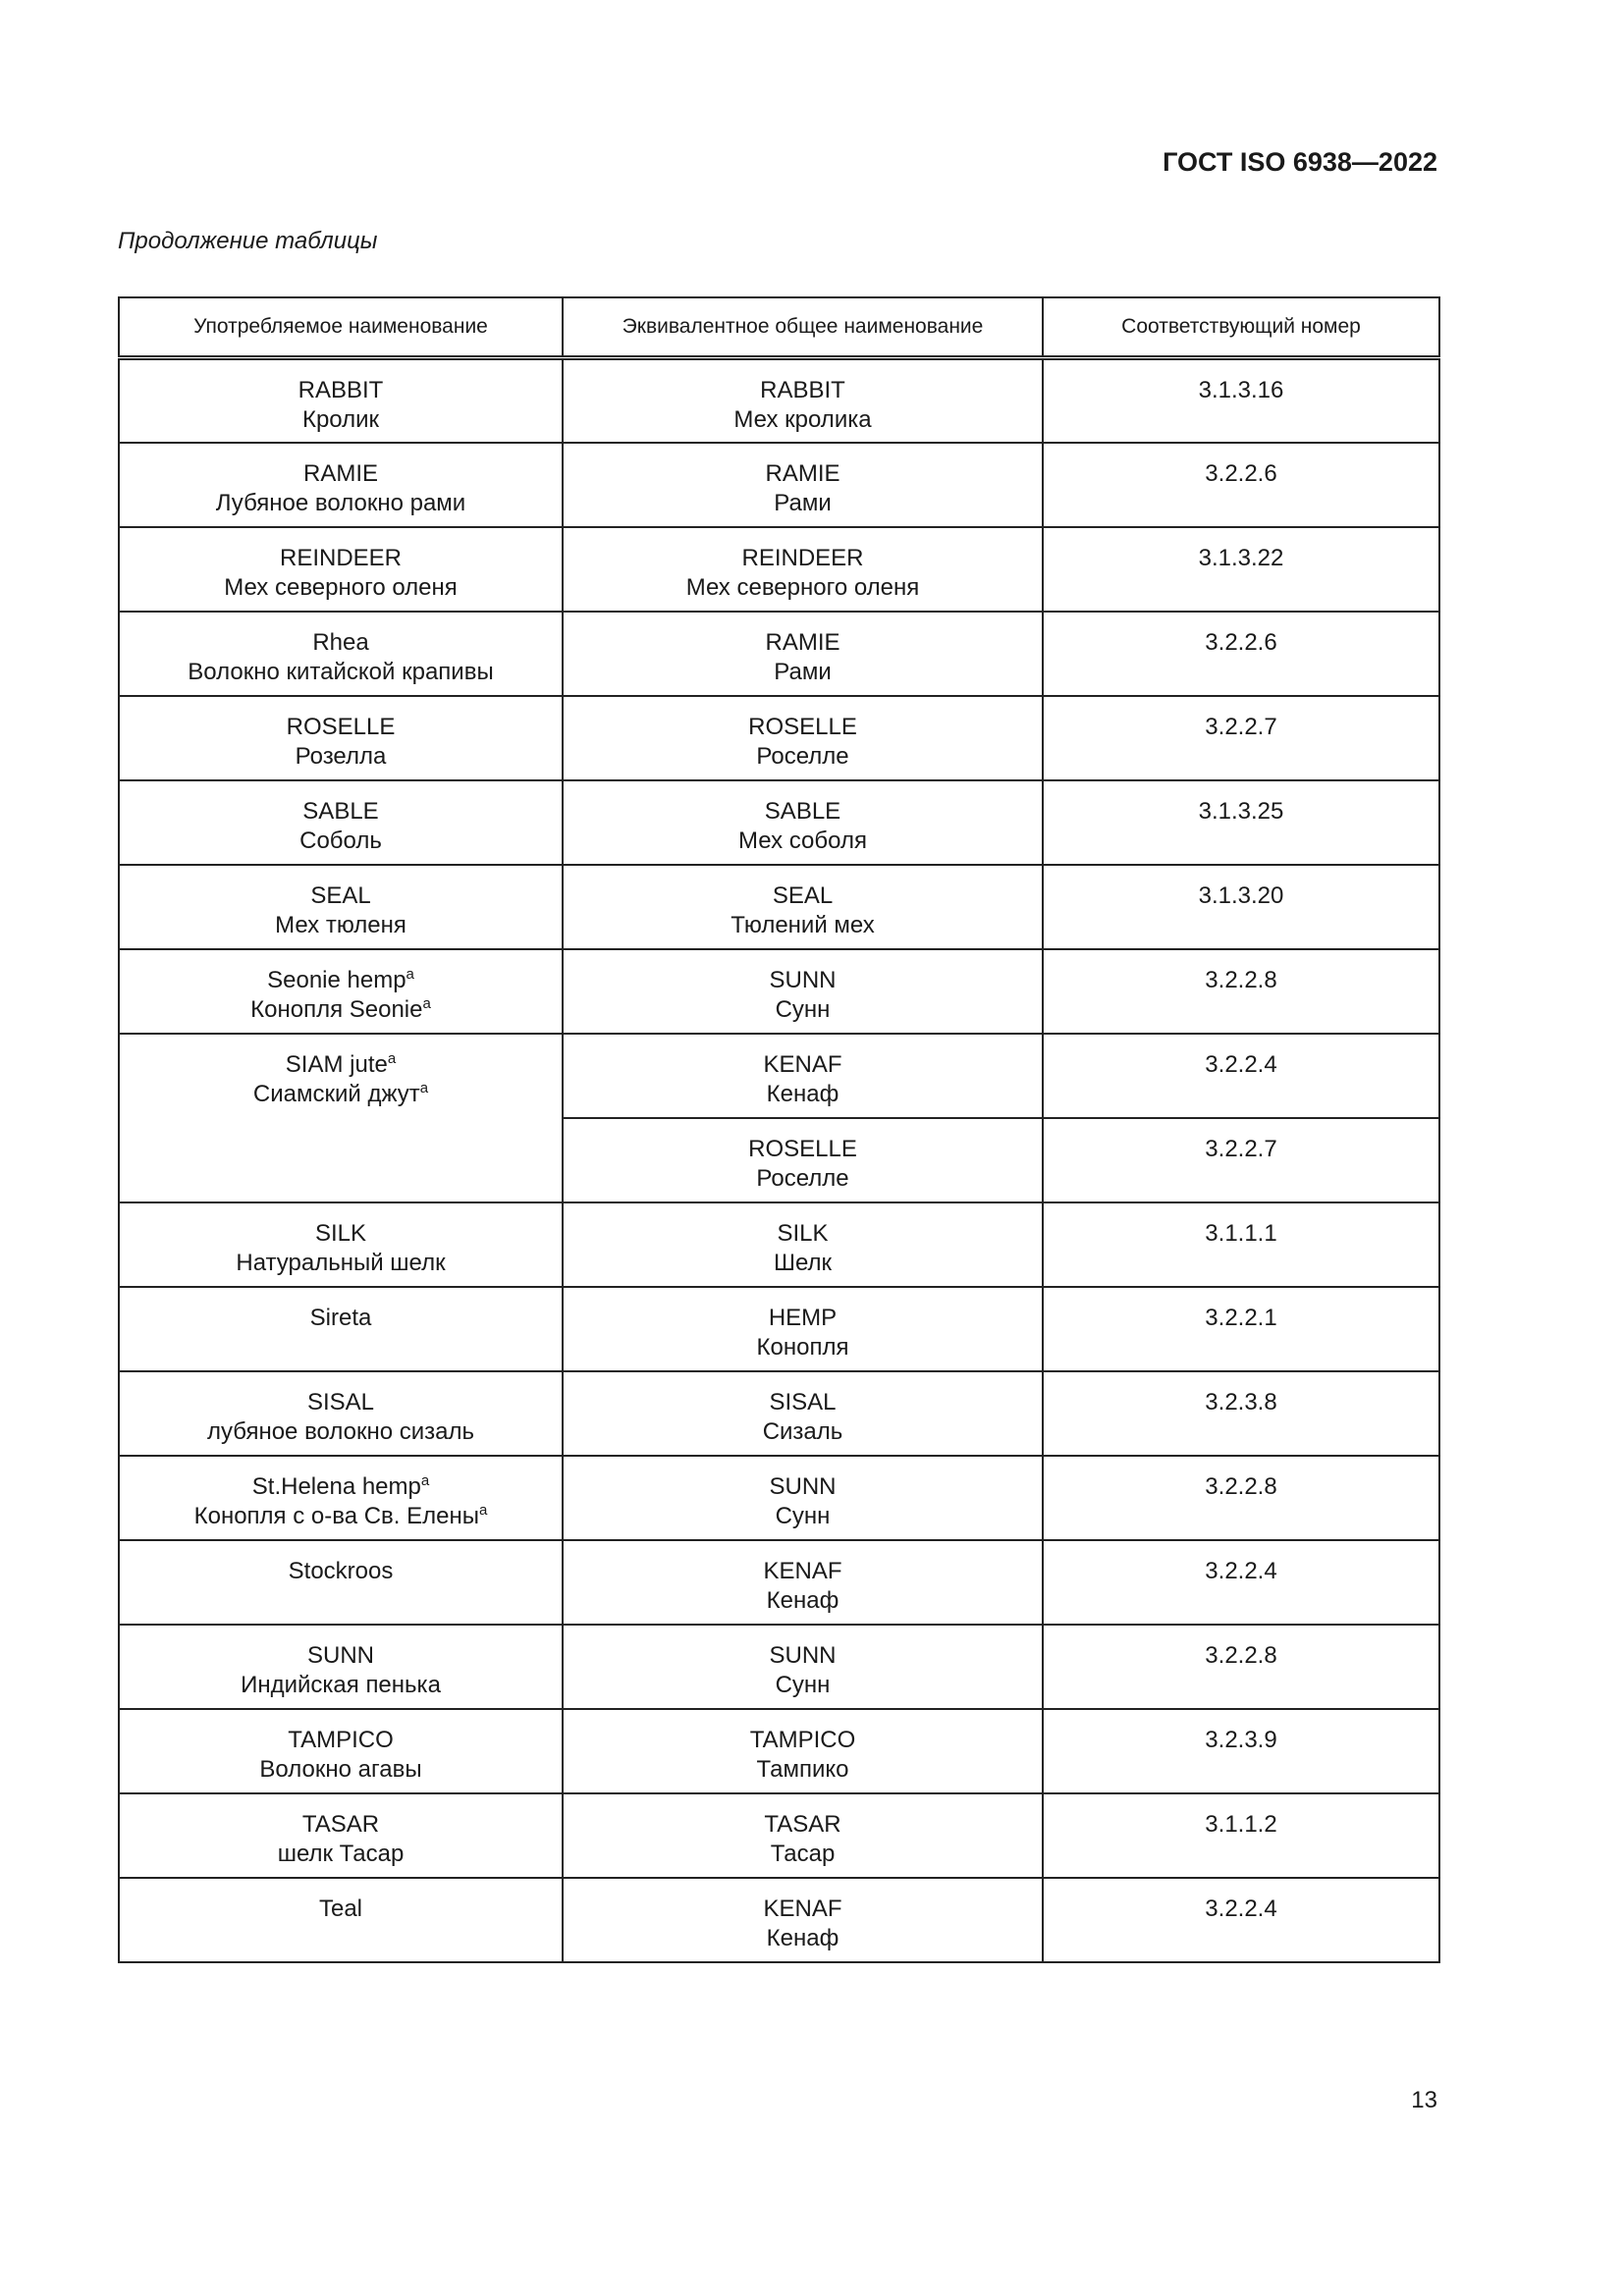 The image size is (1624, 2296). What do you see at coordinates (802, 390) in the screenshot?
I see `equivalent-name-cell-text: RABBIT` at bounding box center [802, 390].